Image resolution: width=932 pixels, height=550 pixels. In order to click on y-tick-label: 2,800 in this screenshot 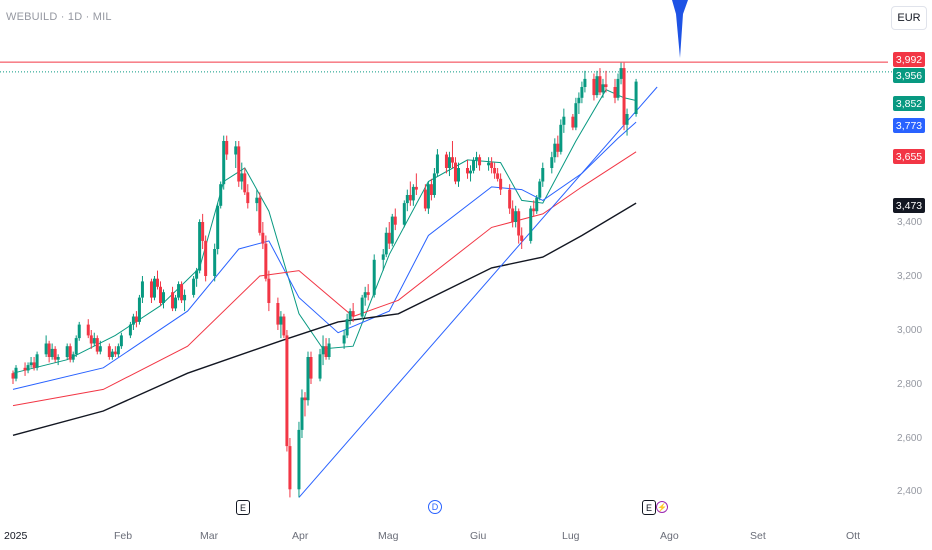, I will do `click(910, 384)`.